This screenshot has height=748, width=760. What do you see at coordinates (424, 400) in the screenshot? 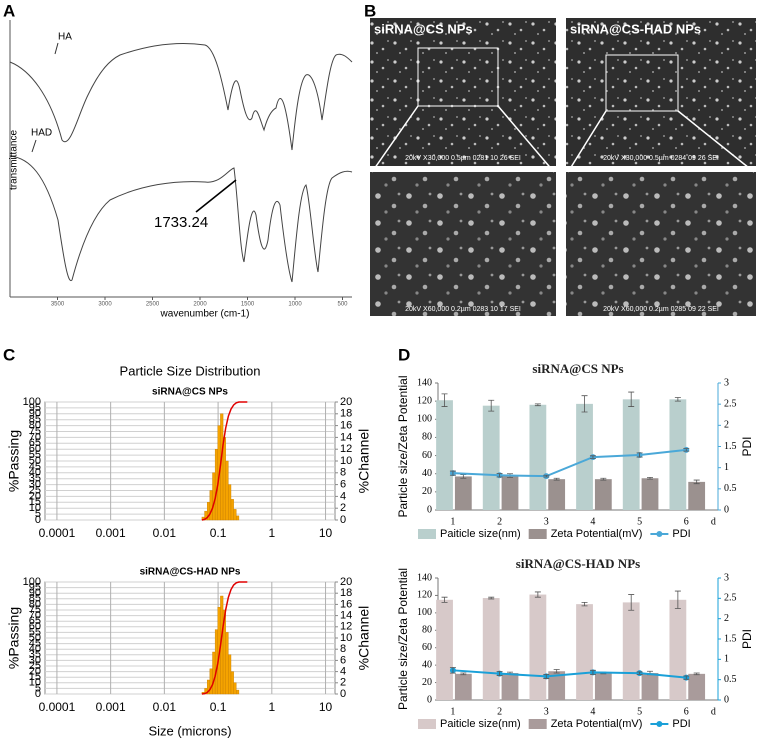
I see `y-tick-label: 120` at bounding box center [424, 400].